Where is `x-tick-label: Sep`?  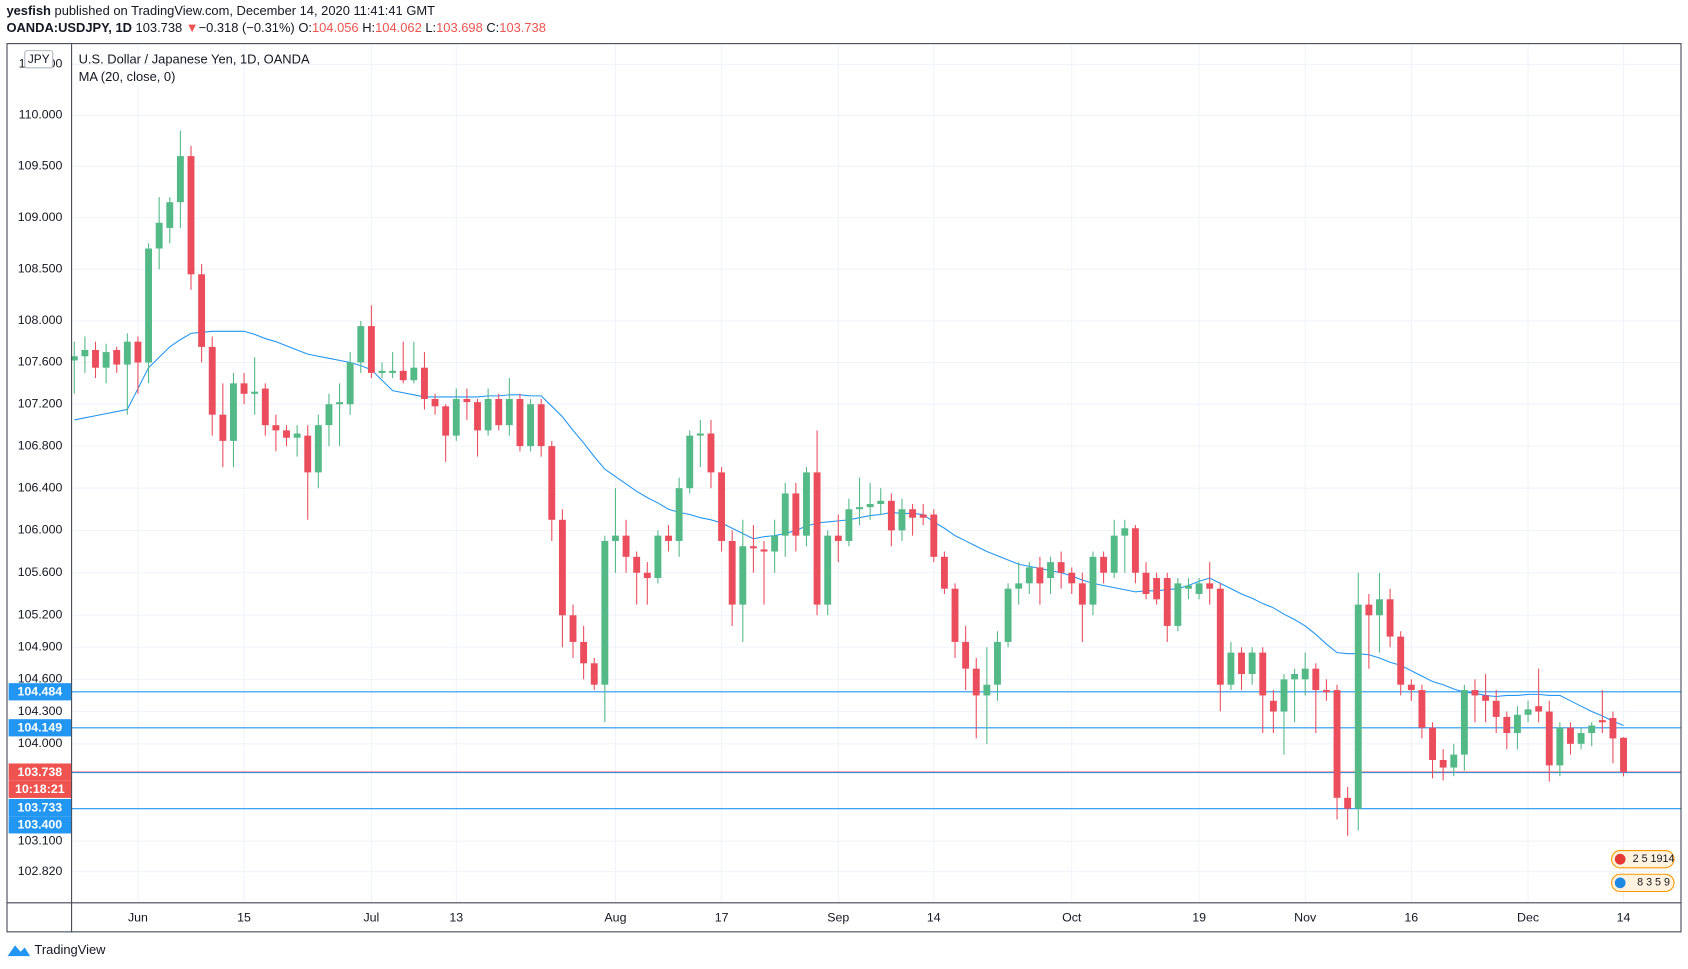
x-tick-label: Sep is located at coordinates (838, 918).